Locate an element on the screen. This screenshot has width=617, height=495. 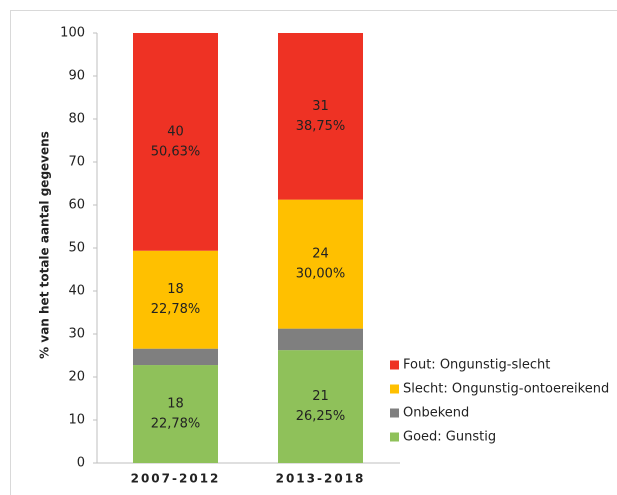
value-label: 38,75% is located at coordinates (321, 126).